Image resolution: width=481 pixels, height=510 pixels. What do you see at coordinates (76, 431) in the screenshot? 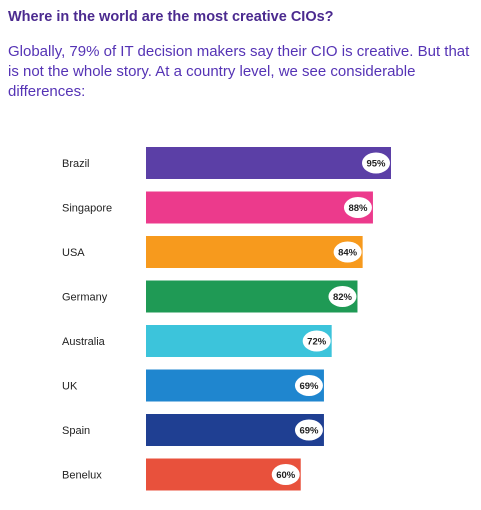
I see `category-label: Spain` at bounding box center [76, 431].